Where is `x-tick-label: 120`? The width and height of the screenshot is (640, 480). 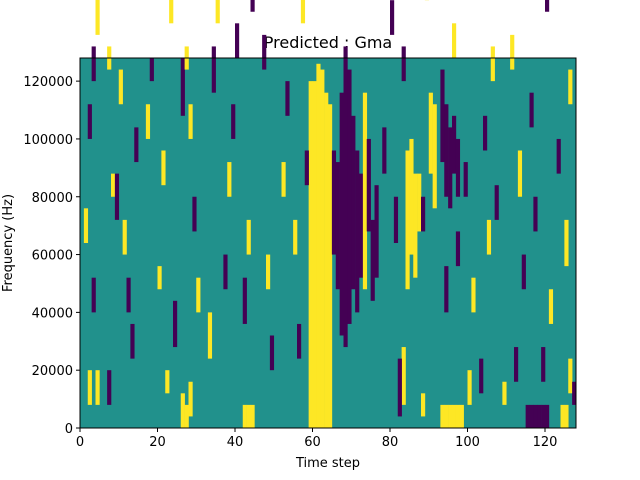
x-tick-label: 120 is located at coordinates (545, 442).